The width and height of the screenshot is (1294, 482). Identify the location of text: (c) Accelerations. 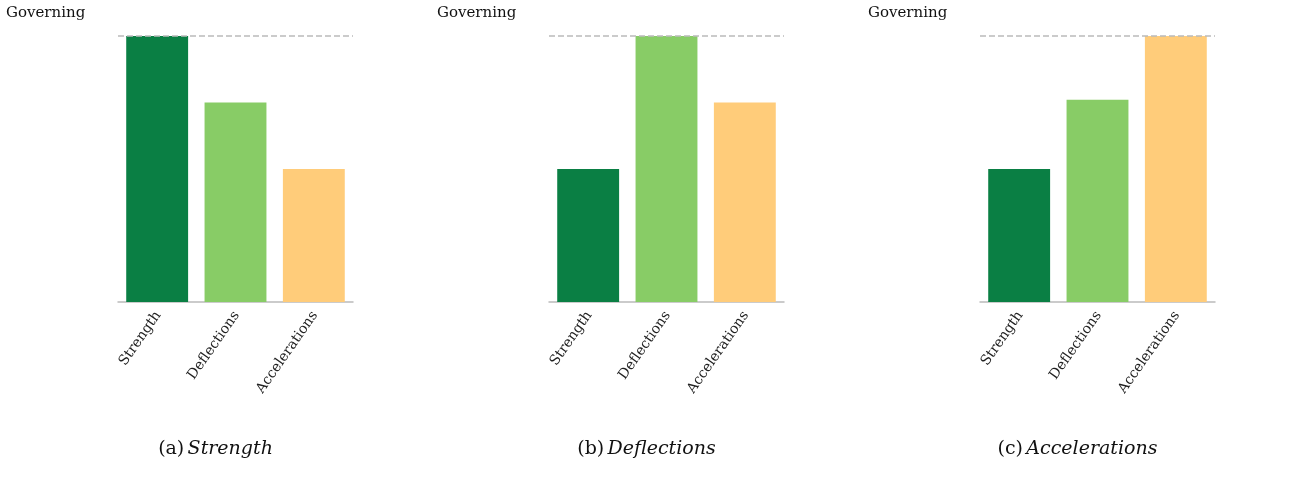
(1077, 446).